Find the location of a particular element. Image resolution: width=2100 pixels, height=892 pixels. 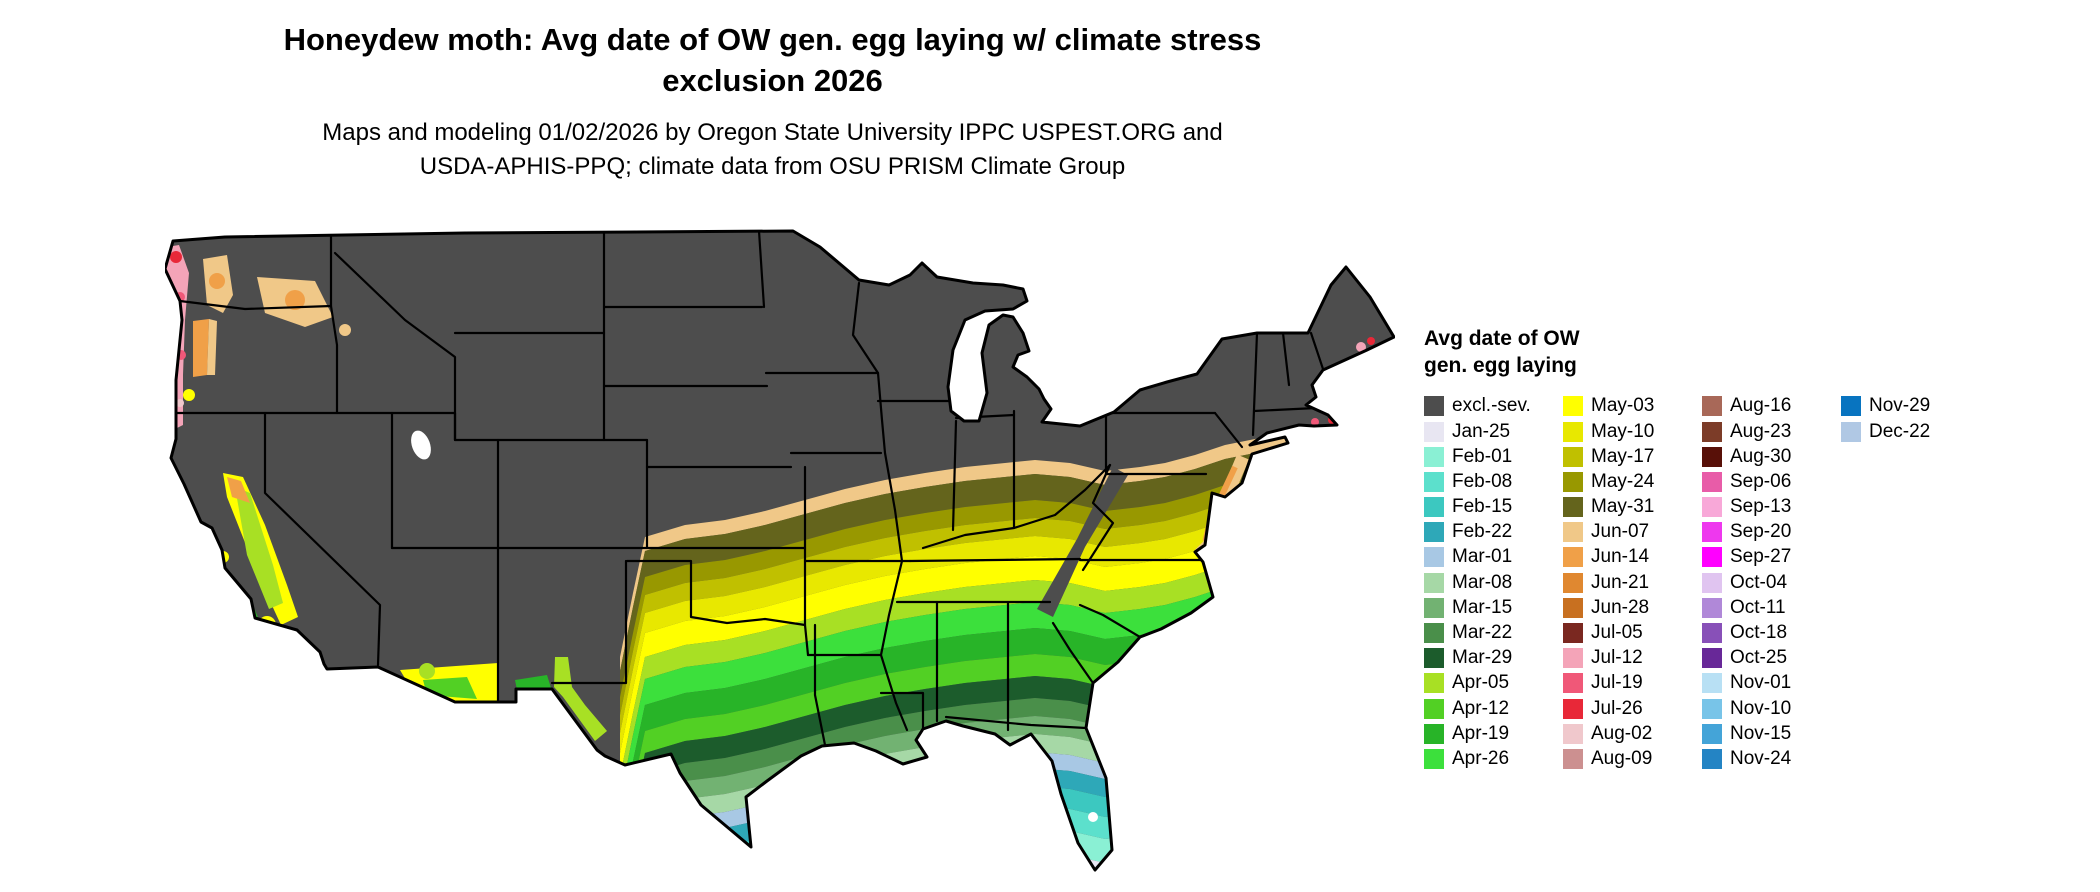

puget-orange-spot is located at coordinates (217, 281).